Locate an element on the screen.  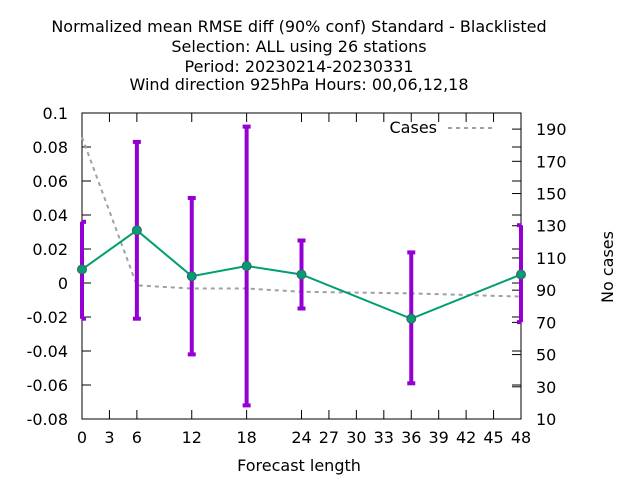
y2-tick-label: 110 is located at coordinates (551, 258).